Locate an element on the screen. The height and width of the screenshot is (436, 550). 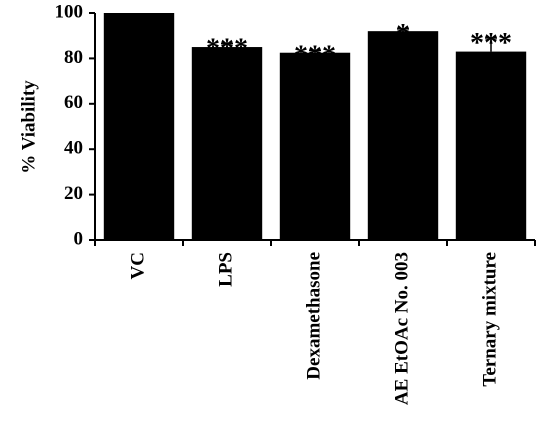
x-tick-label: AE EtOAc No. 003 is located at coordinates (401, 328).